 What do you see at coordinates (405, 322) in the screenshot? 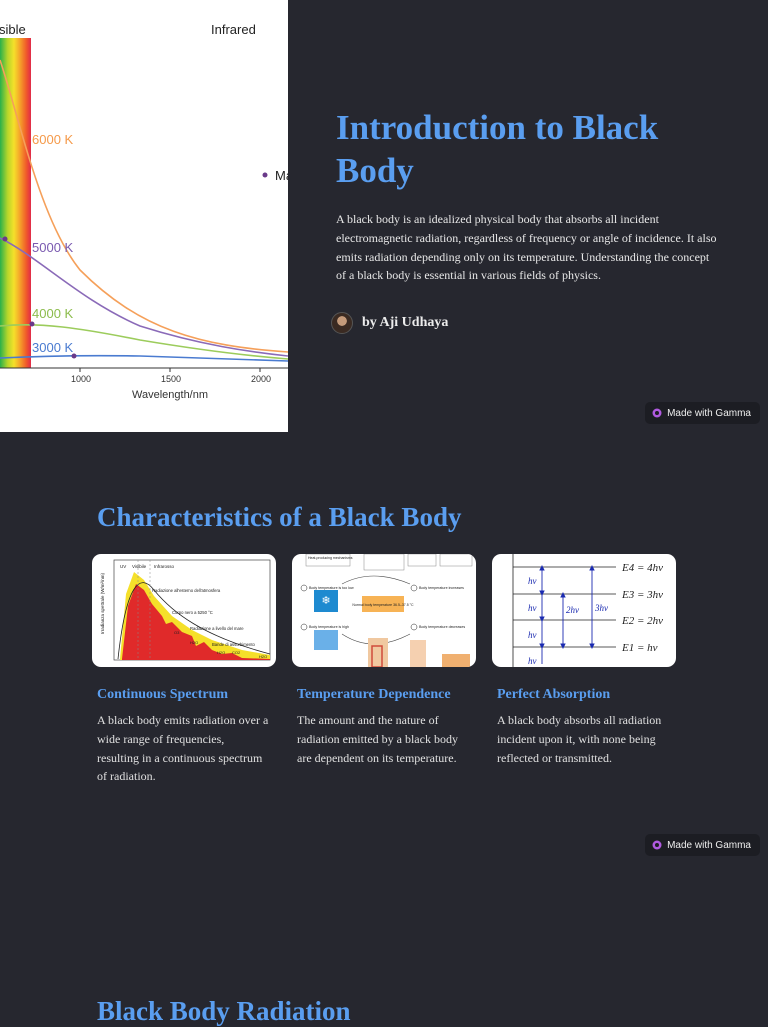
I see `author-name: by Aji Udhaya` at bounding box center [405, 322].